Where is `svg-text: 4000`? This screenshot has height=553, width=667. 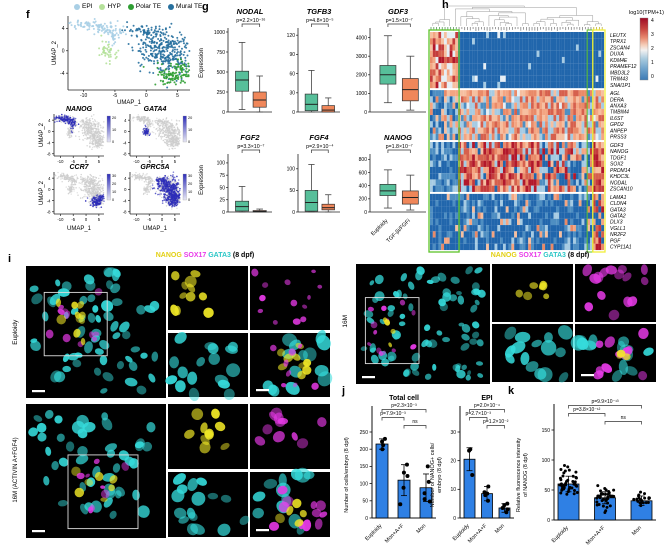
svg-text: 4000 is located at coordinates (361, 38).